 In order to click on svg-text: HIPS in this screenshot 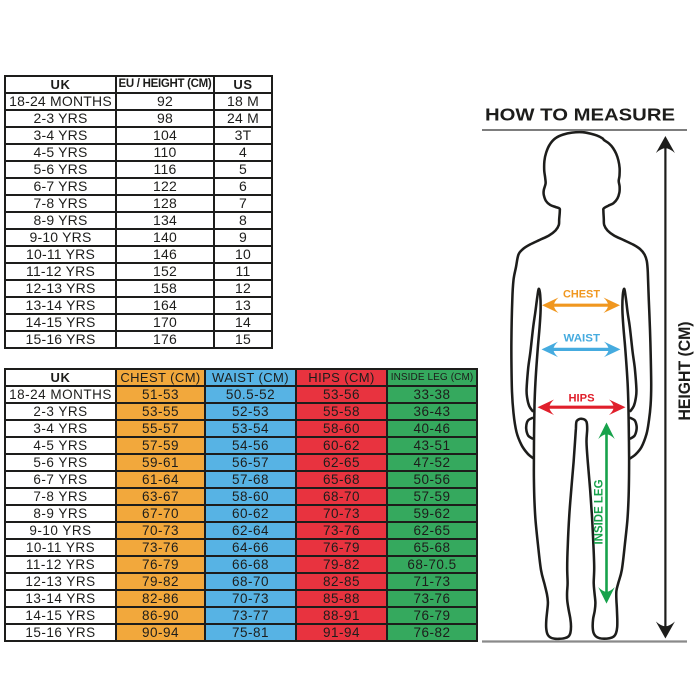, I will do `click(582, 399)`.